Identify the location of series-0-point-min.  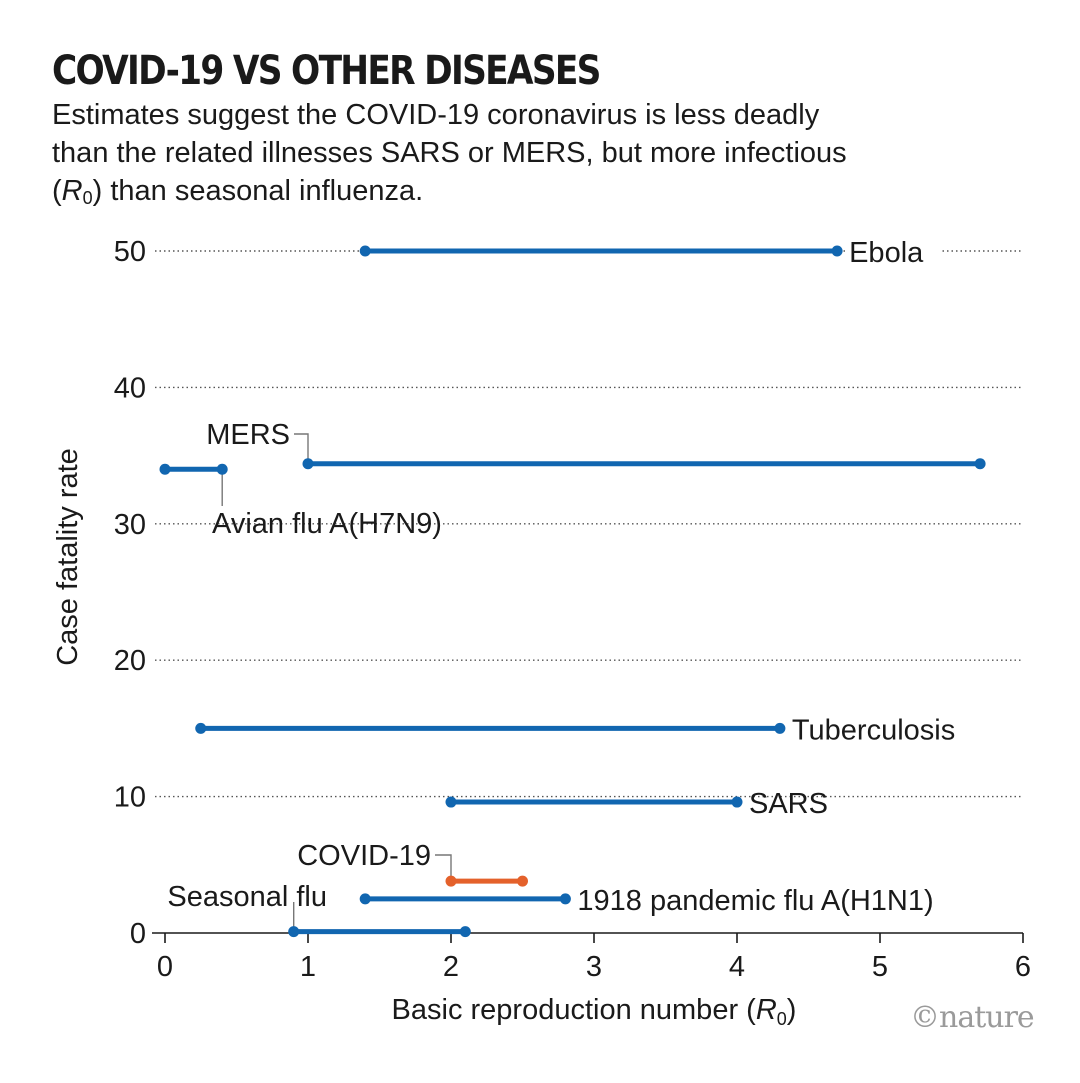
(365, 251).